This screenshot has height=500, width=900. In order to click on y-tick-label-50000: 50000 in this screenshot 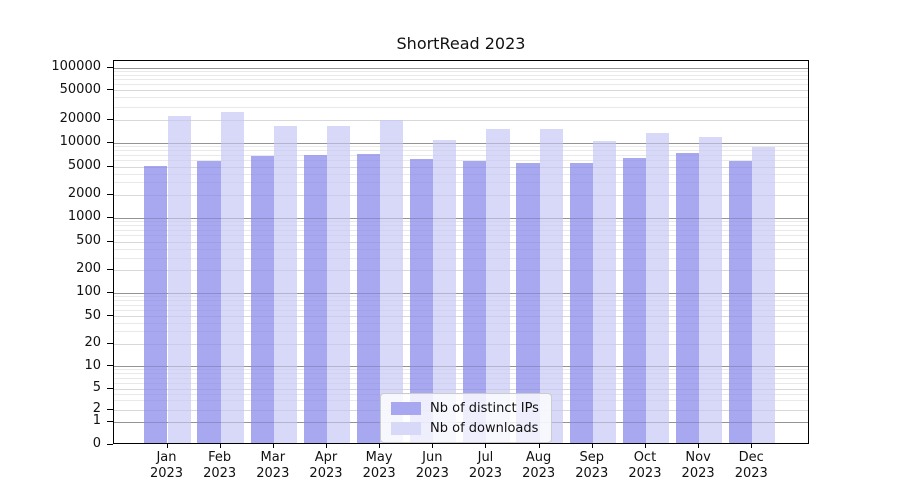, I will do `click(80, 89)`.